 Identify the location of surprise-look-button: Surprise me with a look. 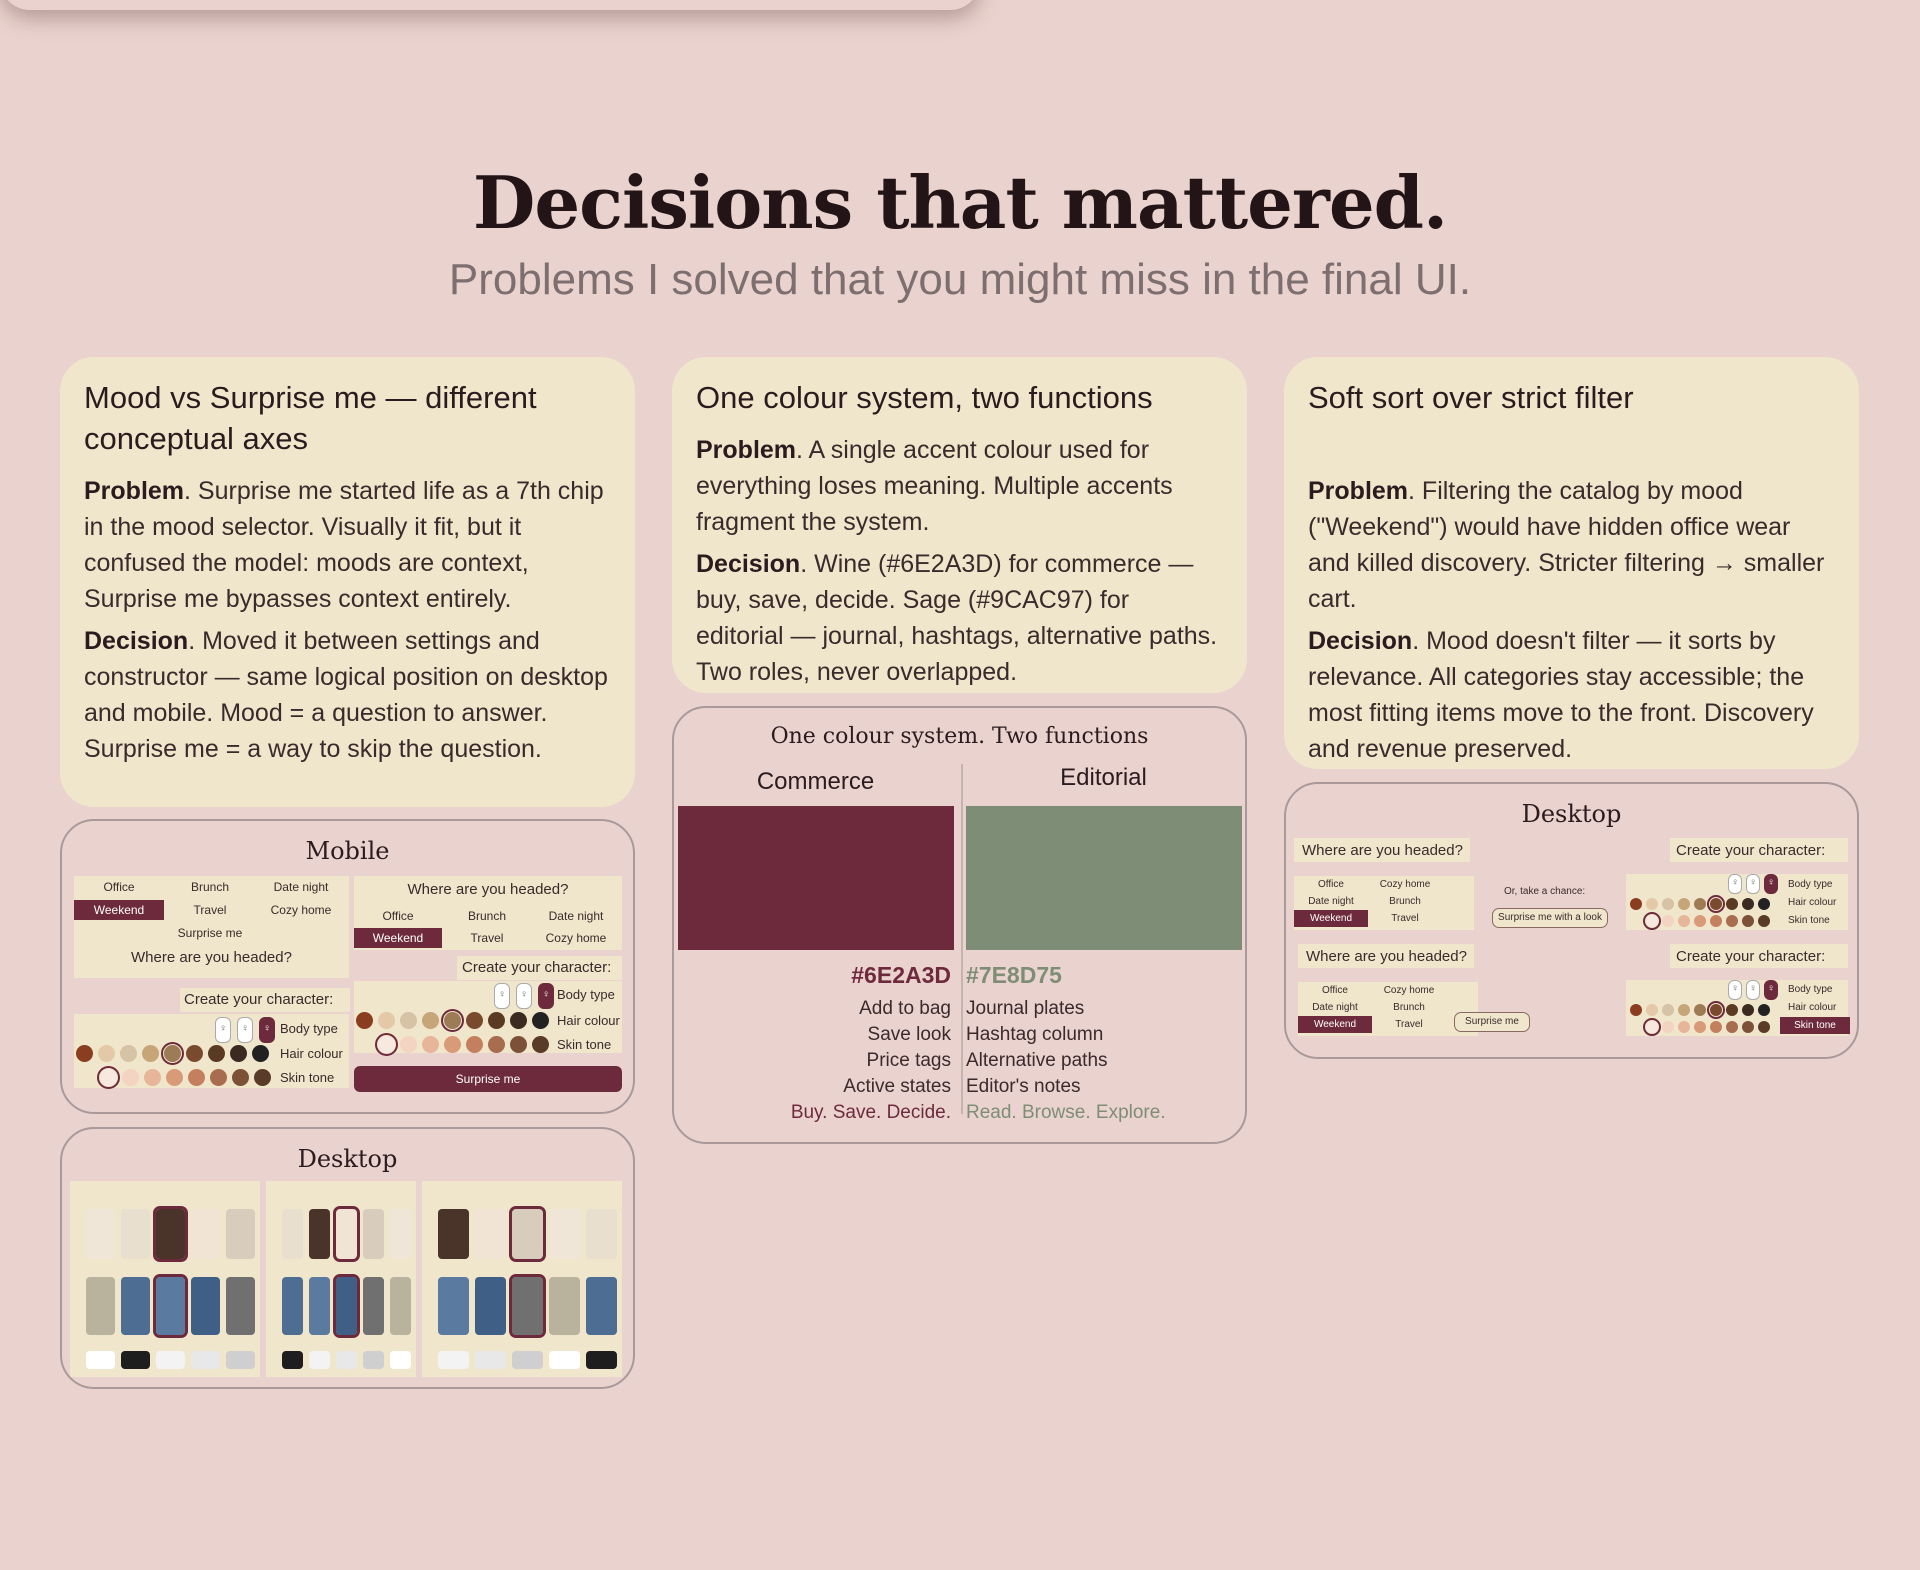
(1550, 918).